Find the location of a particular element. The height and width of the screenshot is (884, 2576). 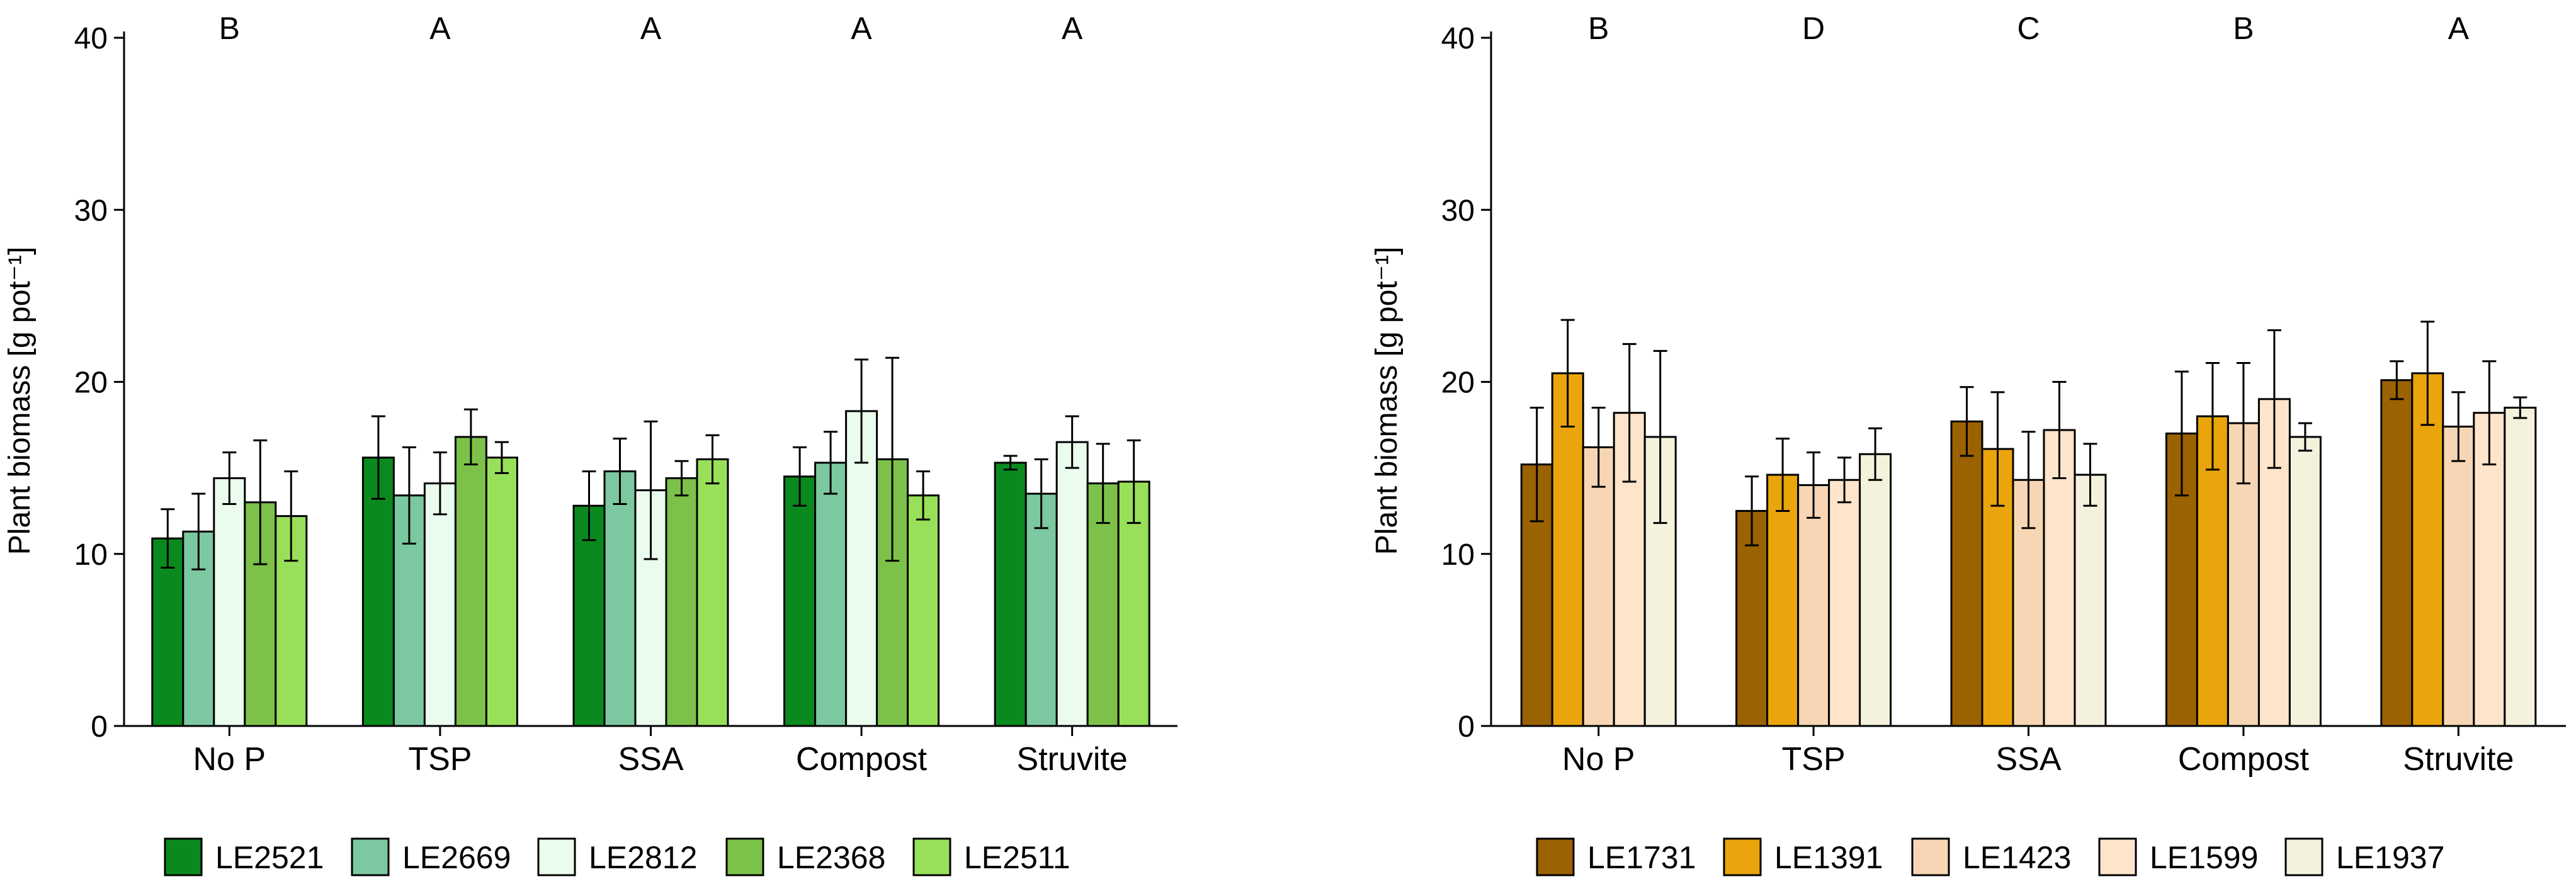

significance-letter: D is located at coordinates (1813, 28).